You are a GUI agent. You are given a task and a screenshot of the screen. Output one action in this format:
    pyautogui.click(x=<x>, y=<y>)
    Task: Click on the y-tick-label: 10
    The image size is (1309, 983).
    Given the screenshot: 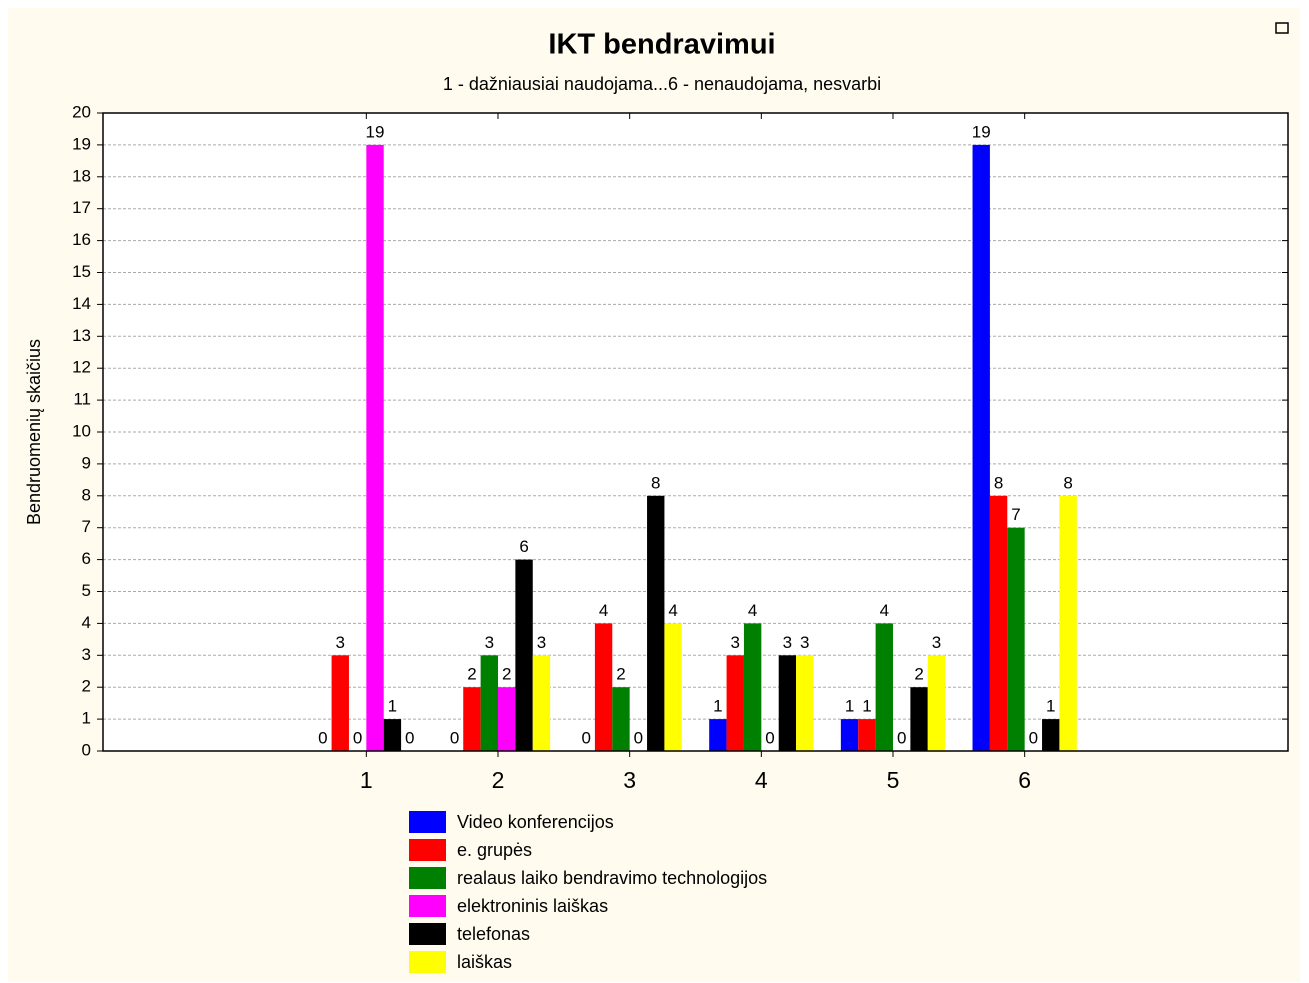 What is the action you would take?
    pyautogui.click(x=81, y=430)
    